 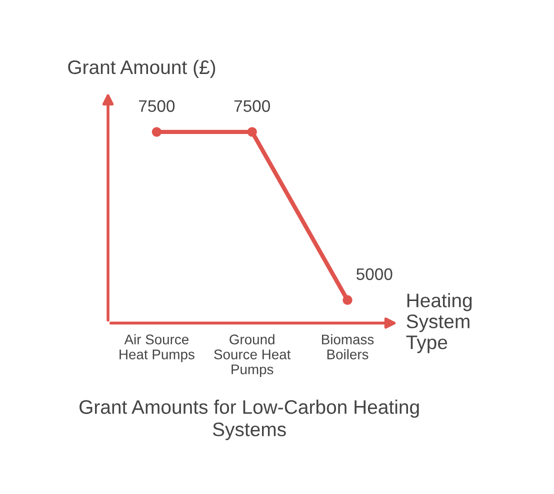 I want to click on text: Grant Amounts for Low-Carbon Heating Systems, so click(x=249, y=420).